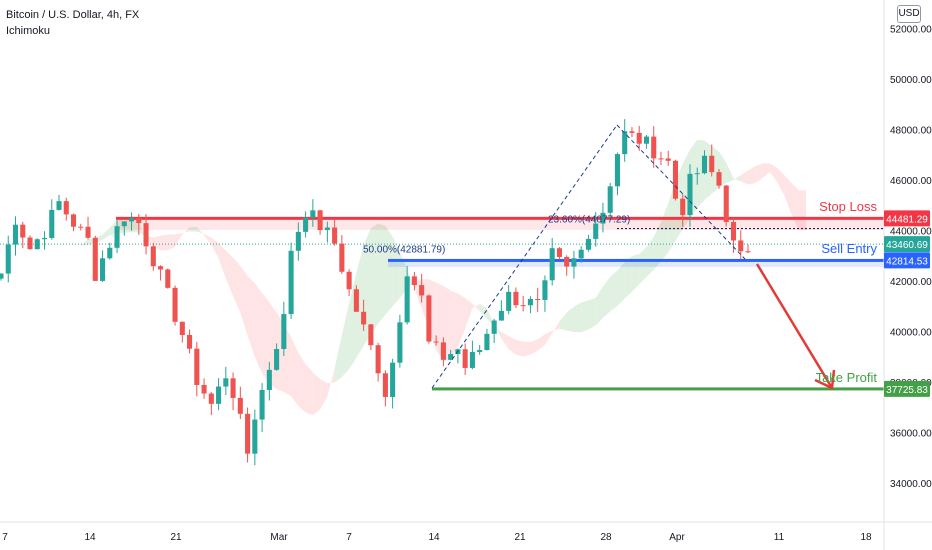  Describe the element at coordinates (28, 31) in the screenshot. I see `indicator-label: Ichimoku` at that location.